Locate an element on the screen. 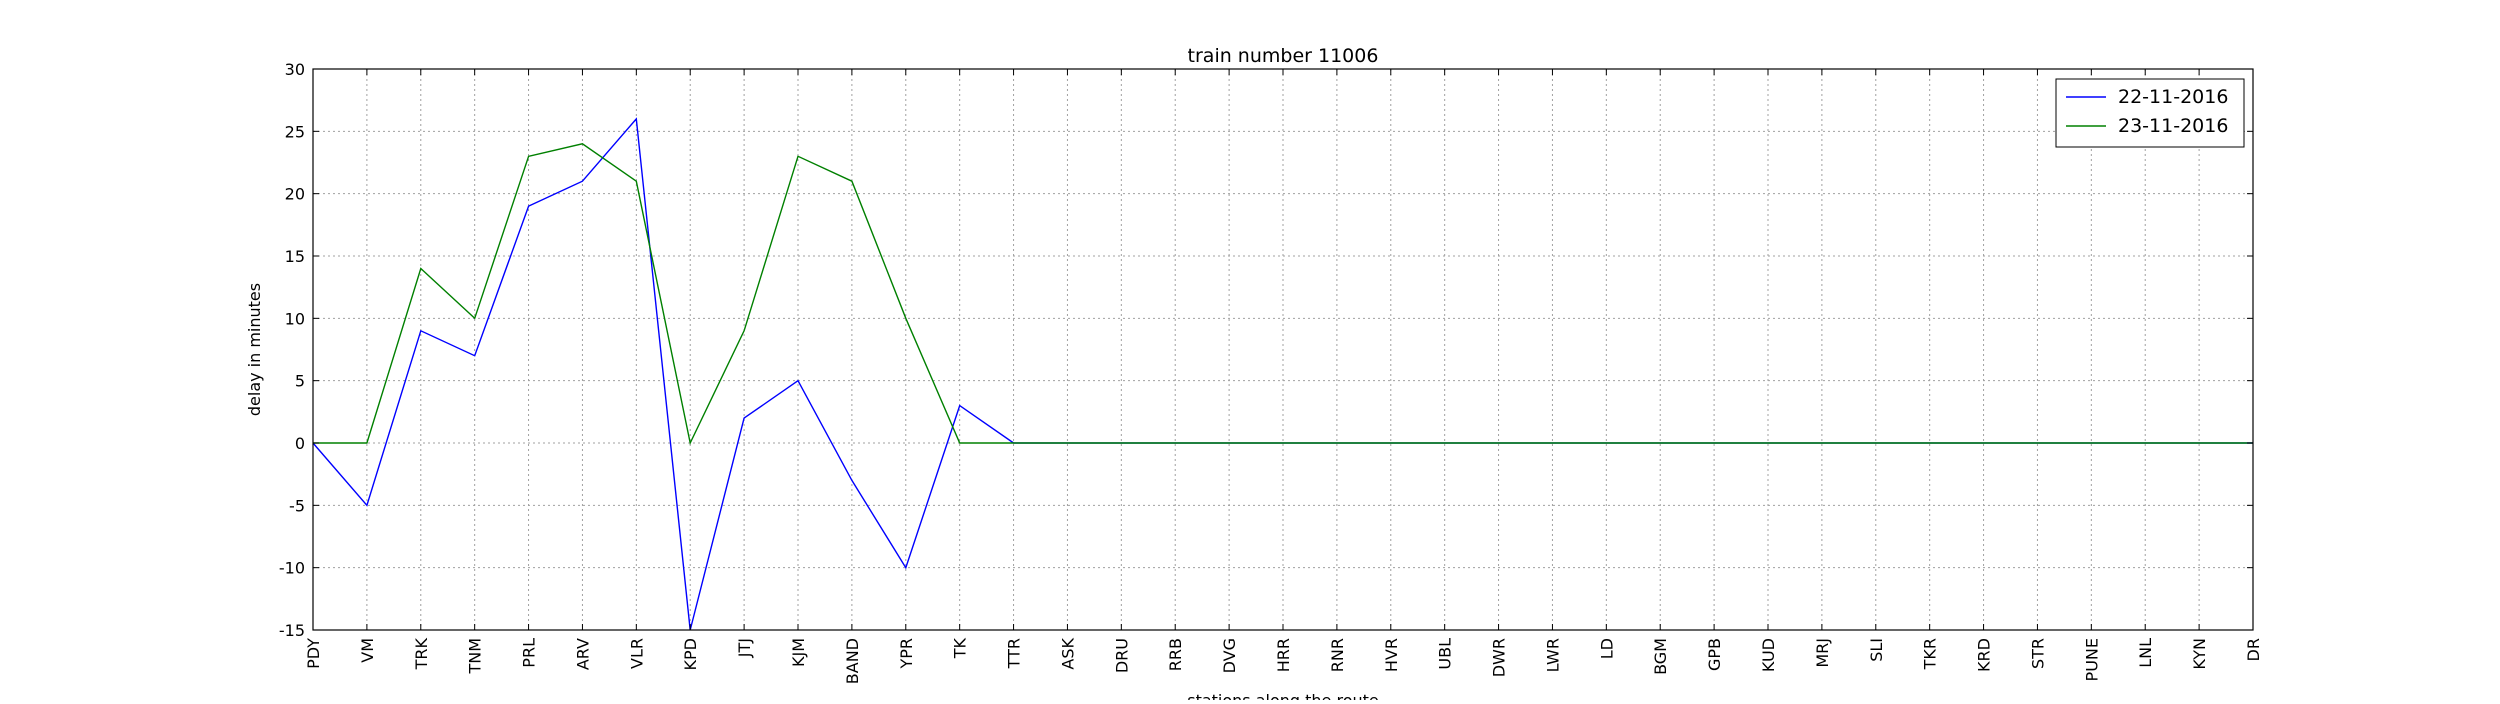  y-tick-label: 30 is located at coordinates (295, 69).